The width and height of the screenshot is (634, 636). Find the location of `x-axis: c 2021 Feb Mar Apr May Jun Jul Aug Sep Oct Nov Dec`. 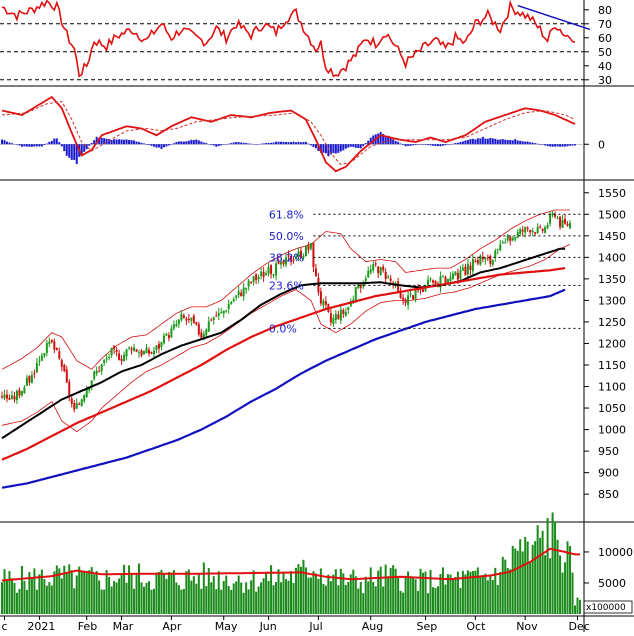

x-axis: c 2021 Feb Mar Apr May Jun Jul Aug Sep Oct Nov Dec is located at coordinates (295, 624).